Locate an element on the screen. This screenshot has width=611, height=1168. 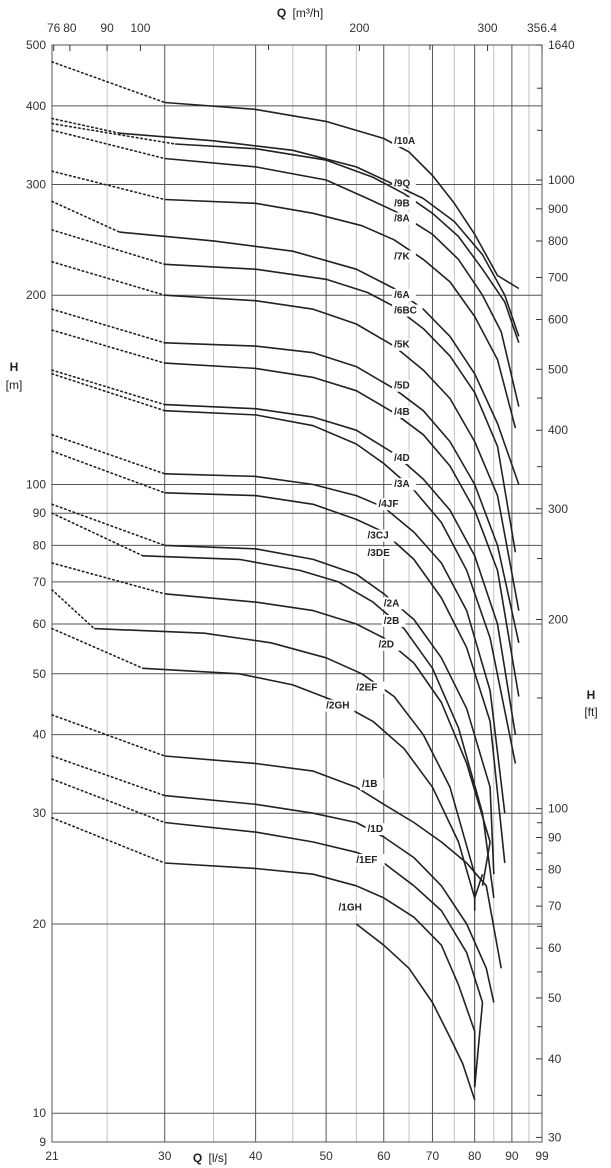
y-right-tick-label: 1000 is located at coordinates (561, 180).